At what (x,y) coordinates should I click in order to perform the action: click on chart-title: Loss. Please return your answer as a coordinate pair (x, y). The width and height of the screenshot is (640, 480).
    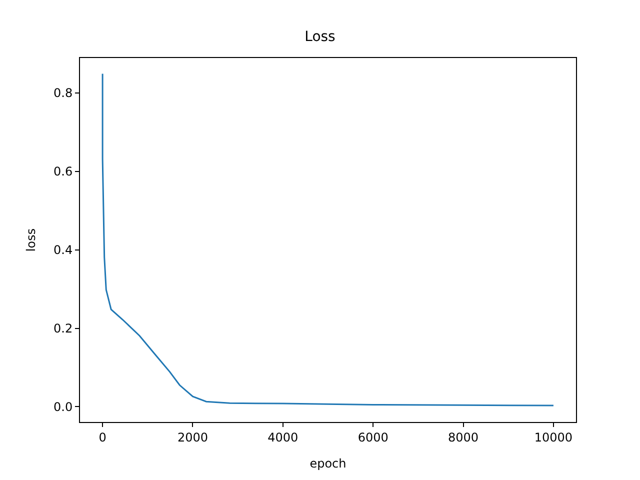
    Looking at the image, I should click on (320, 36).